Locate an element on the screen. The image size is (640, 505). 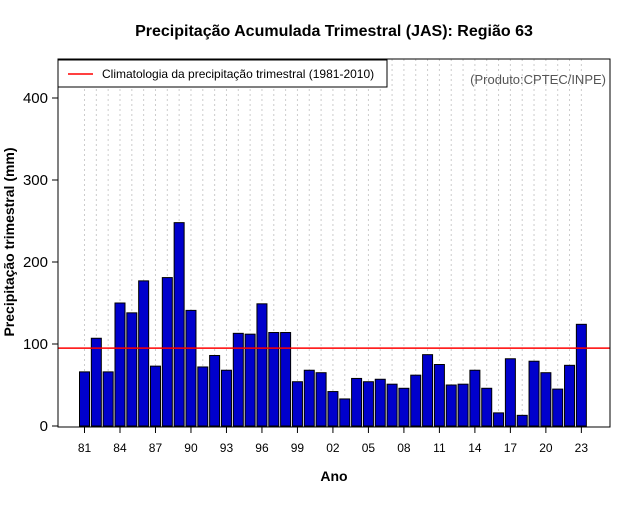
x-tick-label: 93 is located at coordinates (227, 448).